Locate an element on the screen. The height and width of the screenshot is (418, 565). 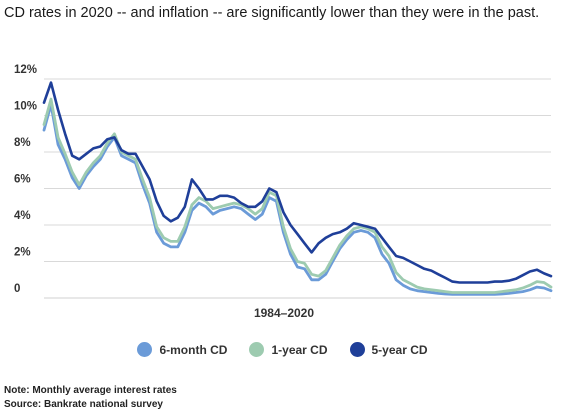
legend-item-6-month: 6-month CD is located at coordinates (182, 349).